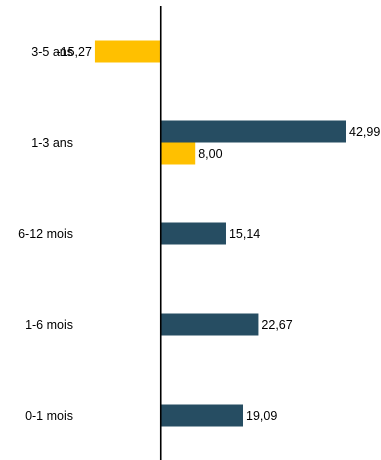  Describe the element at coordinates (52, 143) in the screenshot. I see `category-label: 1-3 ans` at that location.